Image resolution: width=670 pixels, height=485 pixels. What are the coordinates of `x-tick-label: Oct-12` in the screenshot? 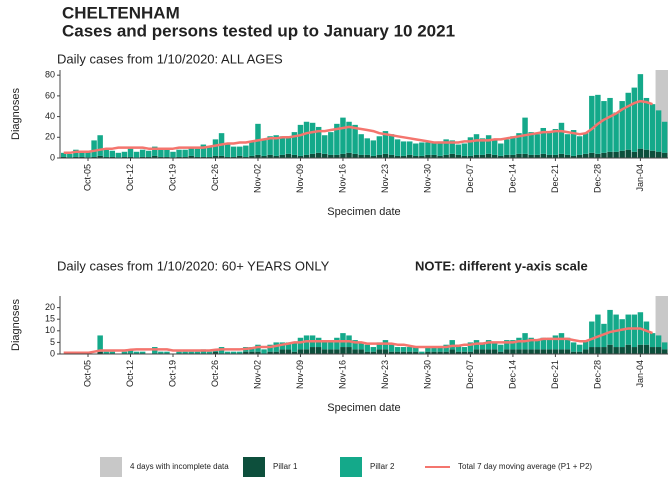 It's located at (130, 373).